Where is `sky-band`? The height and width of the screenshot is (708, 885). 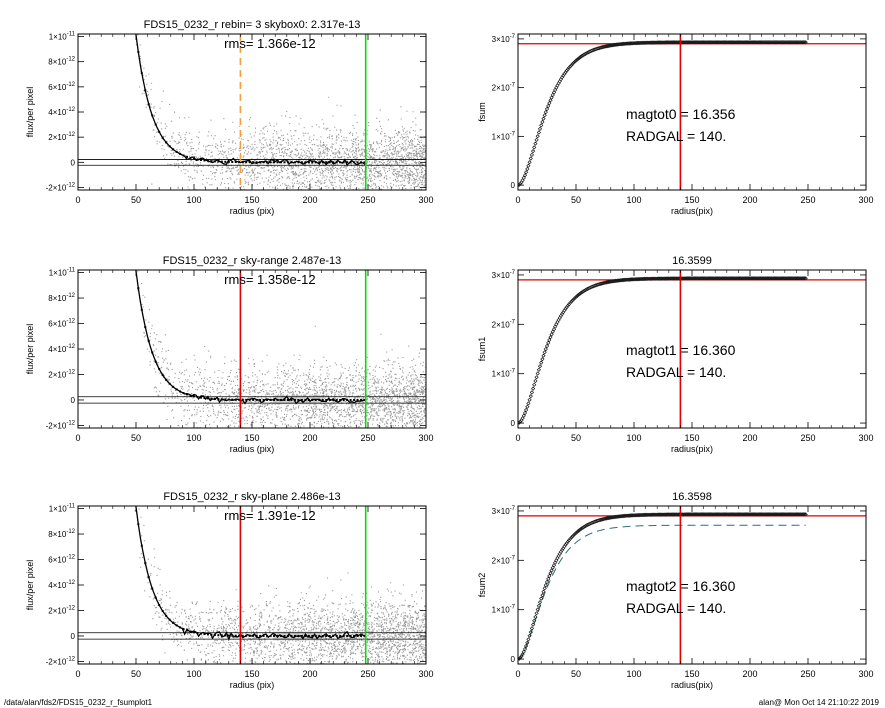
sky-band is located at coordinates (297, 400).